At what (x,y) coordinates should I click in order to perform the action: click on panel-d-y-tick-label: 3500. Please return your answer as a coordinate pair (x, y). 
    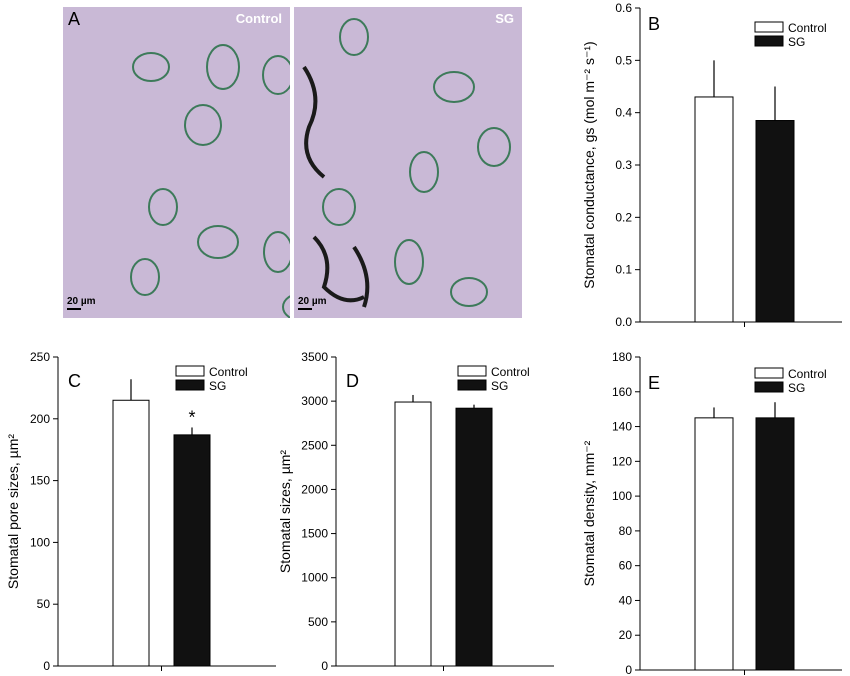
    Looking at the image, I should click on (314, 357).